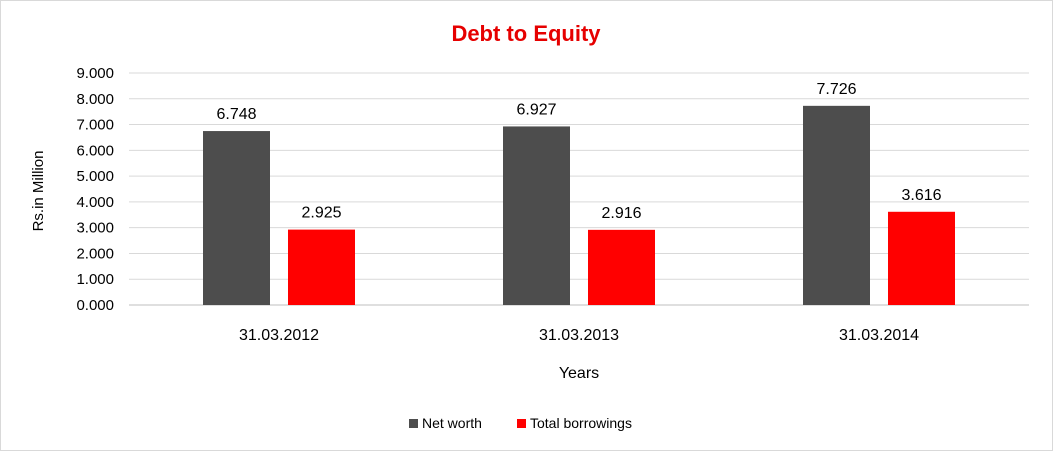 This screenshot has width=1053, height=455. What do you see at coordinates (536, 109) in the screenshot?
I see `bar-data-label: 6.927` at bounding box center [536, 109].